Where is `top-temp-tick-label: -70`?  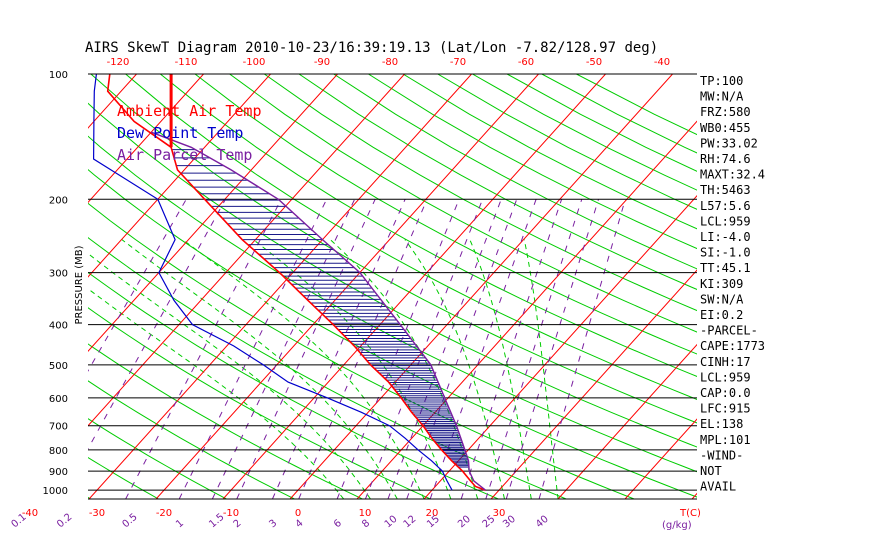
top-temp-tick-label: -70 is located at coordinates (458, 62).